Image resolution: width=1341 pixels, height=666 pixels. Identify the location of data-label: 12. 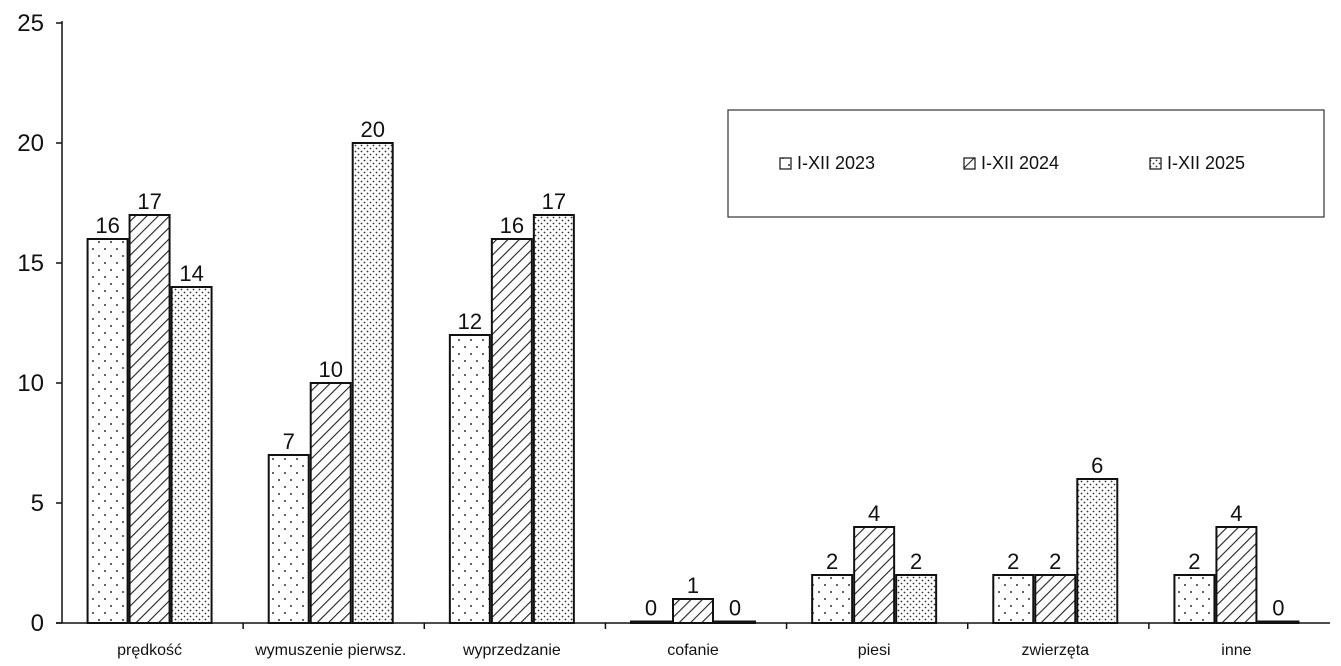
(470, 321).